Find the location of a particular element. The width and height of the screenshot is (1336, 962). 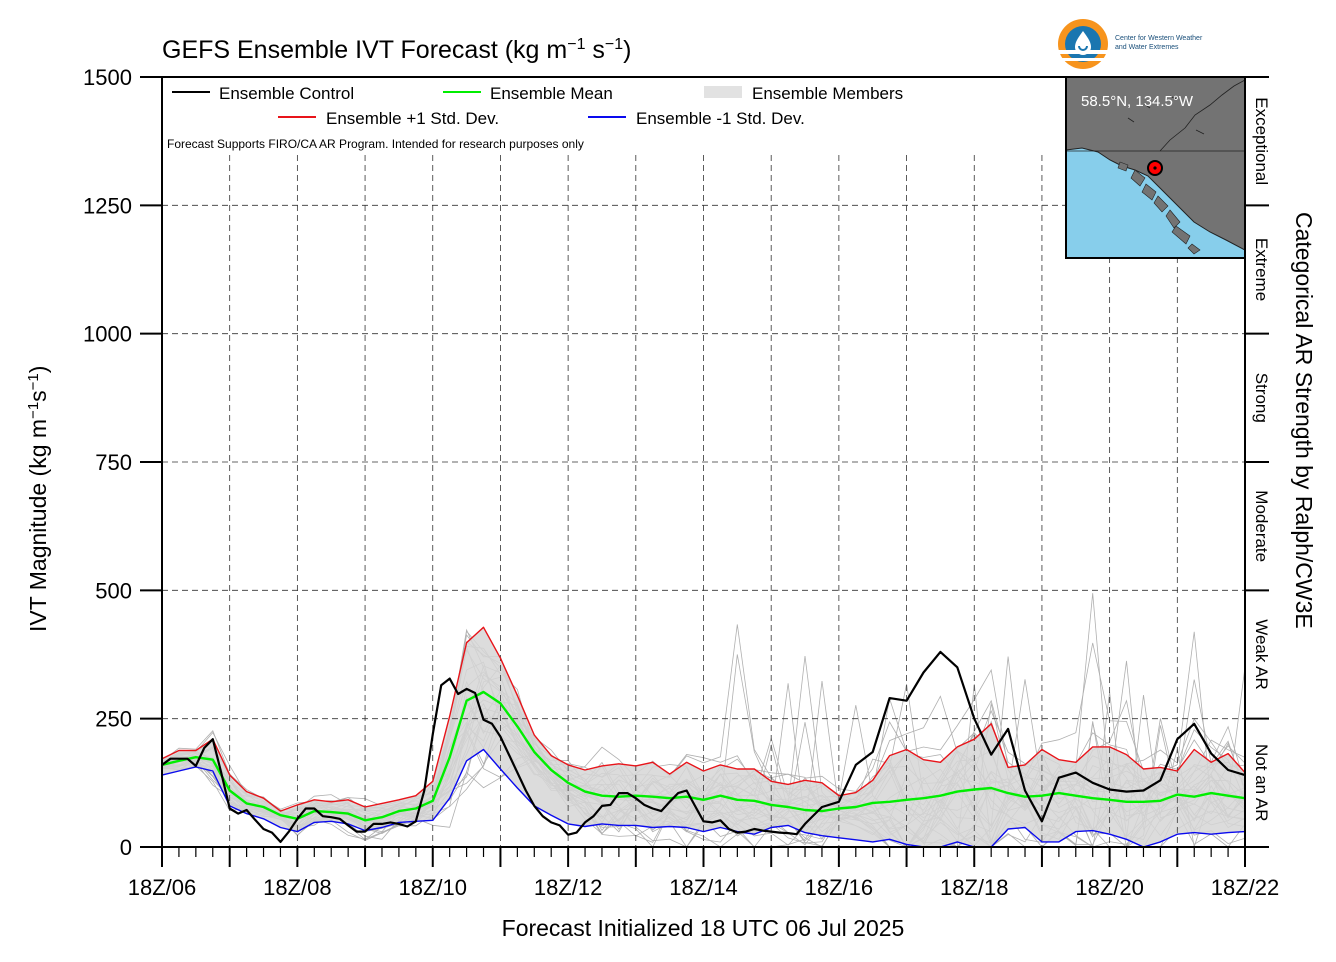

x-tick-label: 18Z/20 is located at coordinates (1109, 887).